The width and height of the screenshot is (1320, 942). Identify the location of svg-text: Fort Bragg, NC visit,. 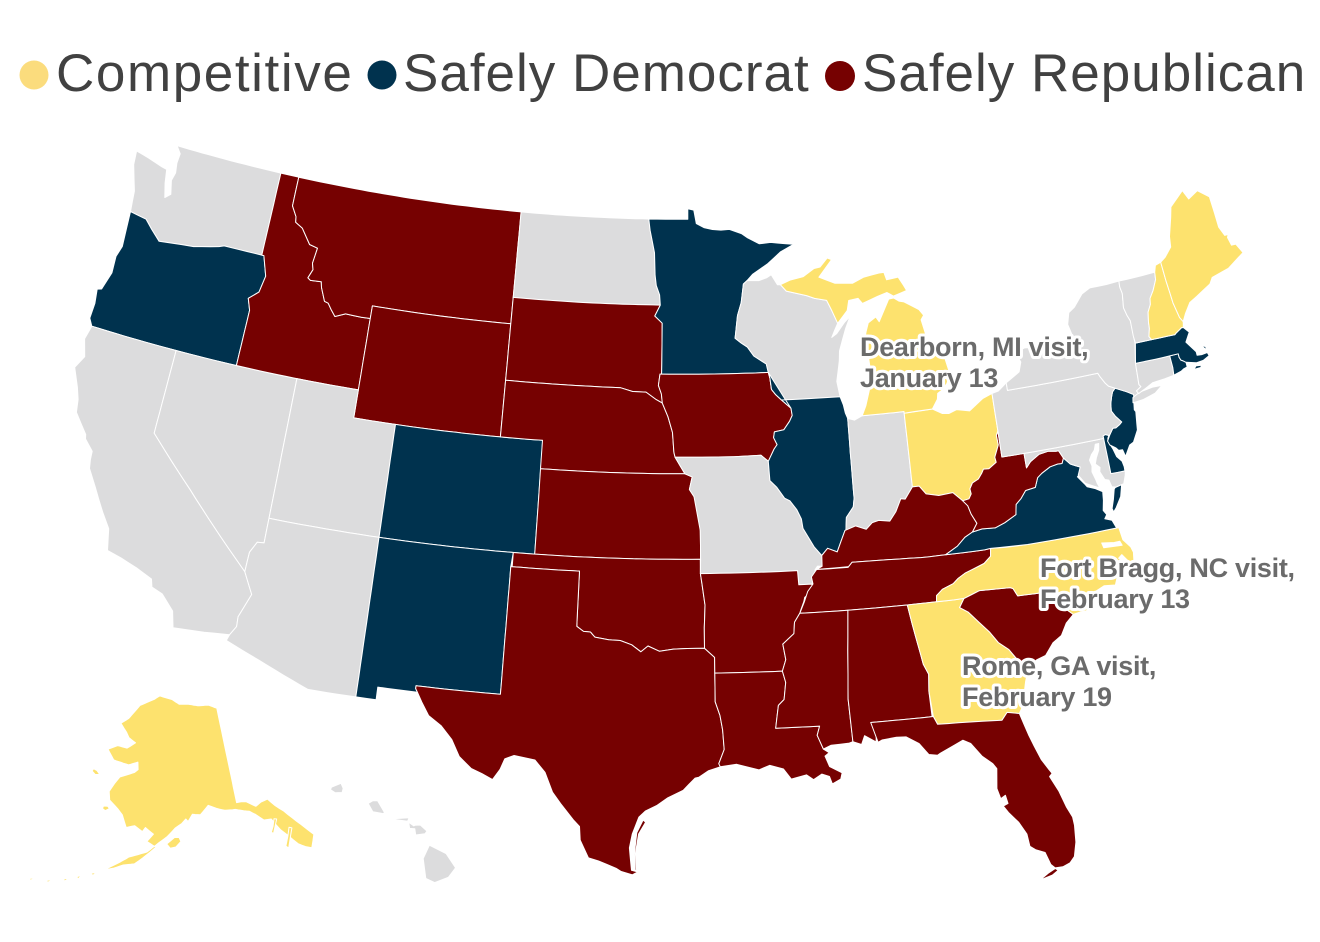
(1167, 568).